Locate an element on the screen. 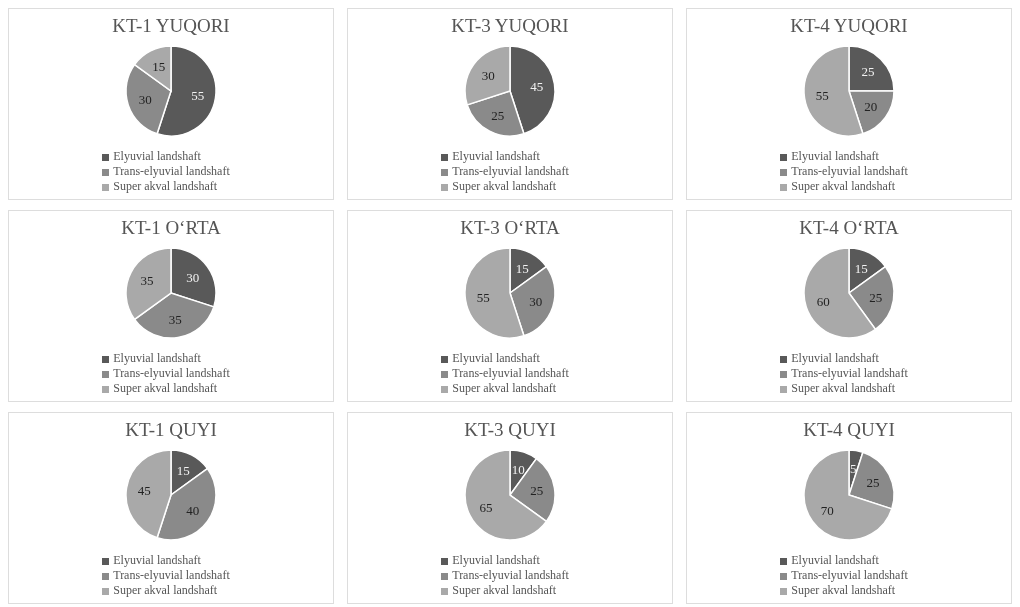  chart-title: KT-1 YUQORI is located at coordinates (171, 26).